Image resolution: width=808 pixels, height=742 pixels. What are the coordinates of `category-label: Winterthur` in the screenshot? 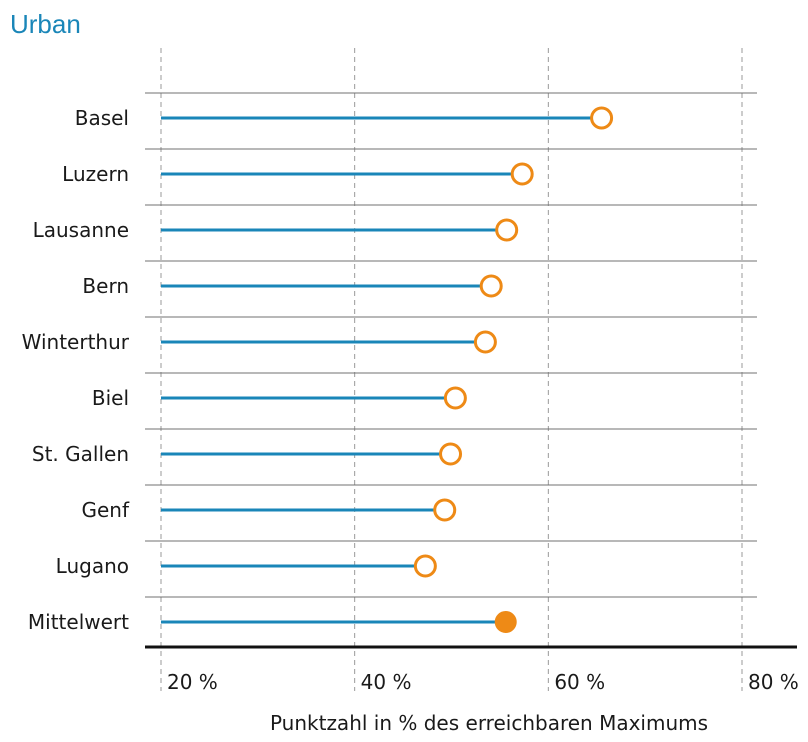 It's located at (76, 342).